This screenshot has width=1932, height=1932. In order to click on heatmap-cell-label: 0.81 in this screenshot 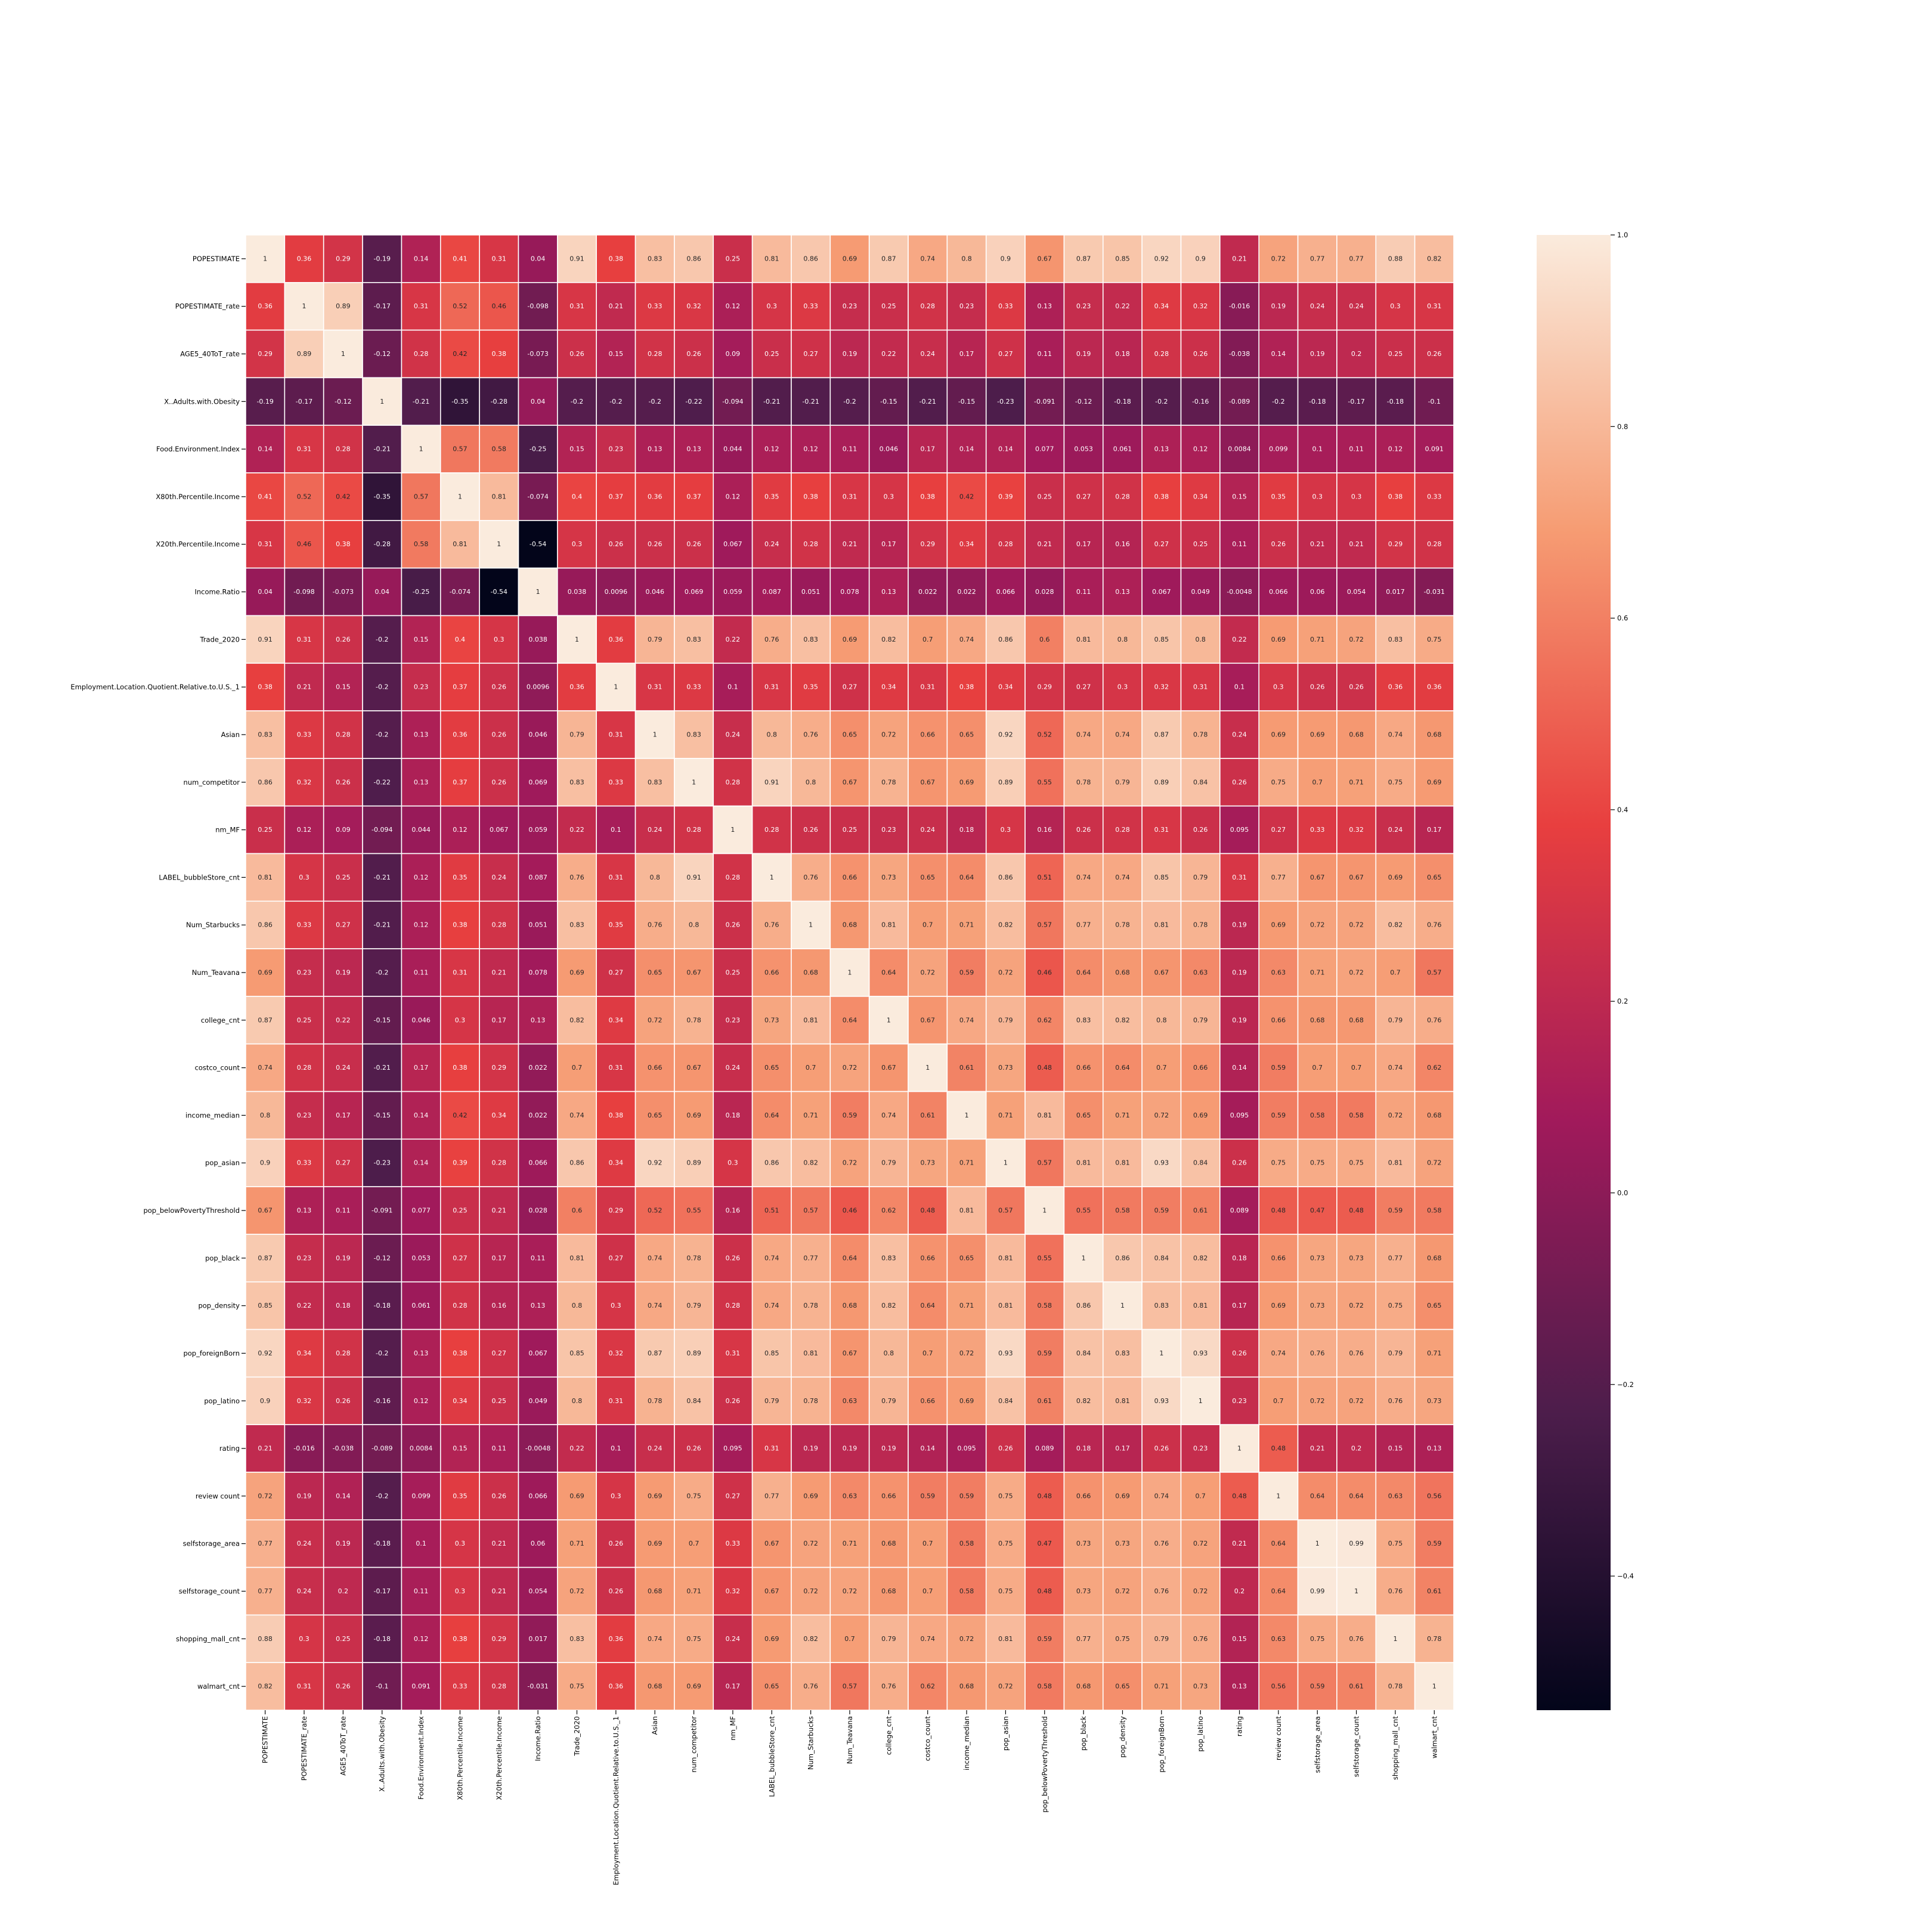, I will do `click(265, 877)`.